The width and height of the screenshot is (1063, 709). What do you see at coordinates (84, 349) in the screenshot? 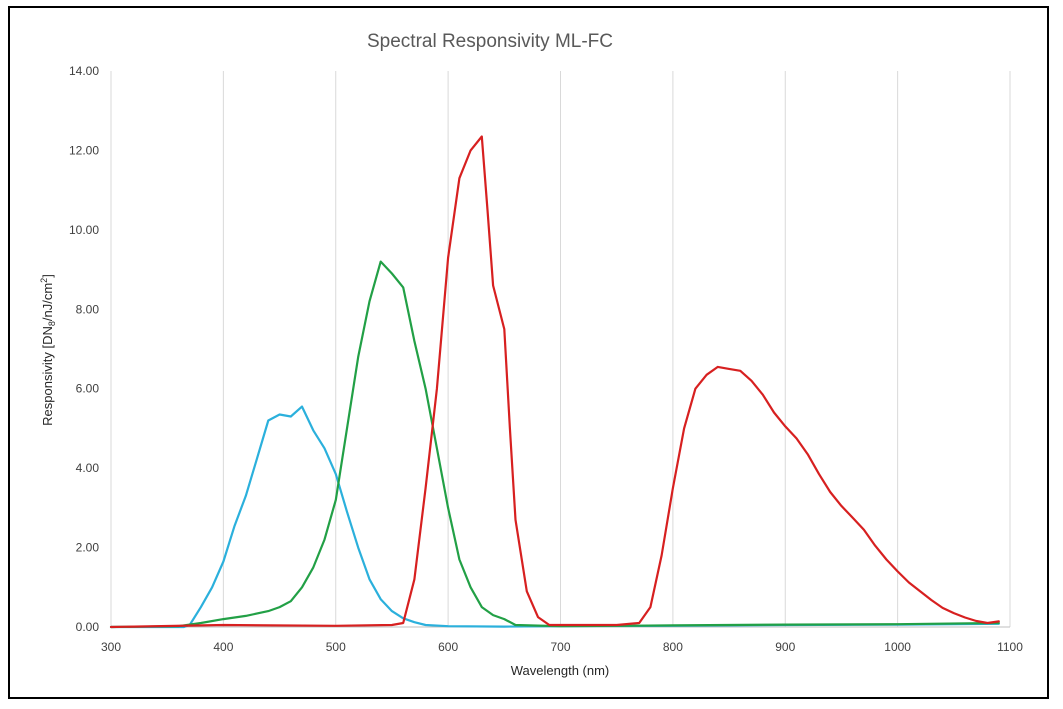
I see `y-tick-labels: 0.00 2.00 4.00 6.00 8.00 10.00 12.00 14.00` at bounding box center [84, 349].